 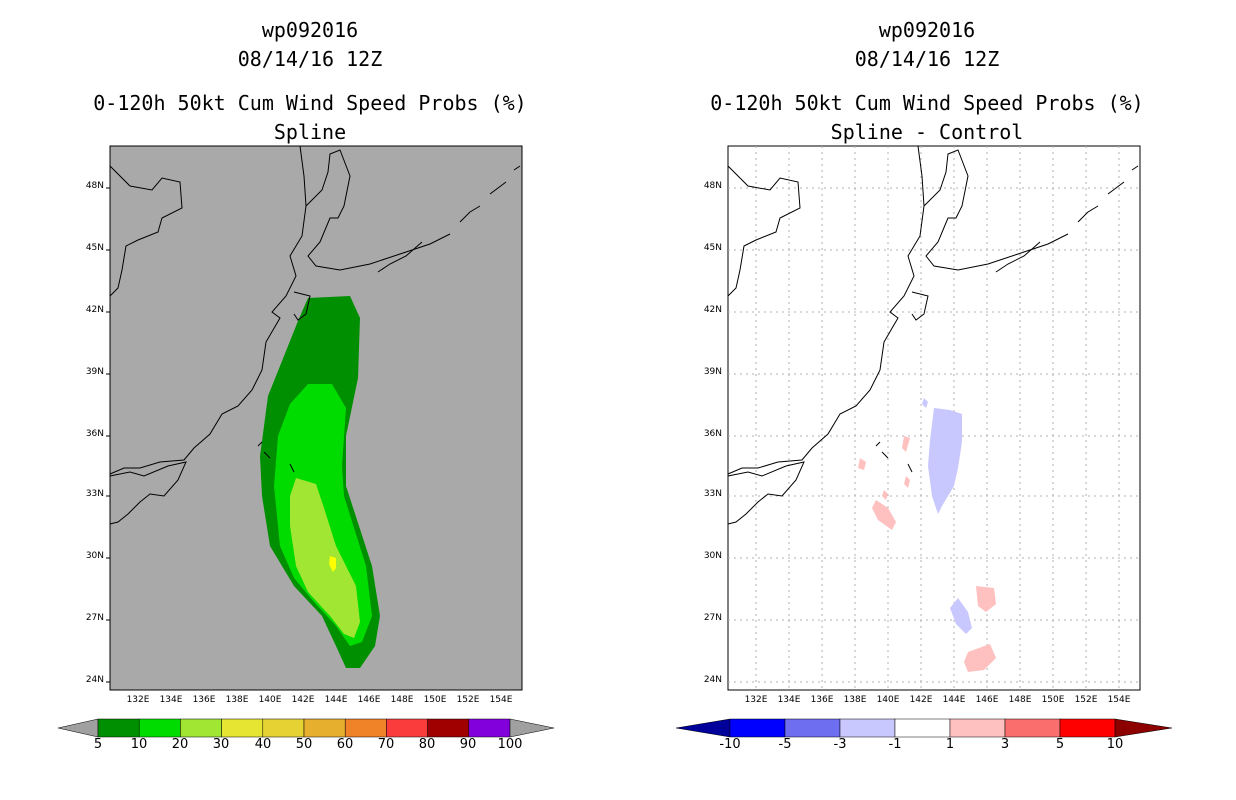 I want to click on left-lon-label: 150E, so click(x=435, y=700).